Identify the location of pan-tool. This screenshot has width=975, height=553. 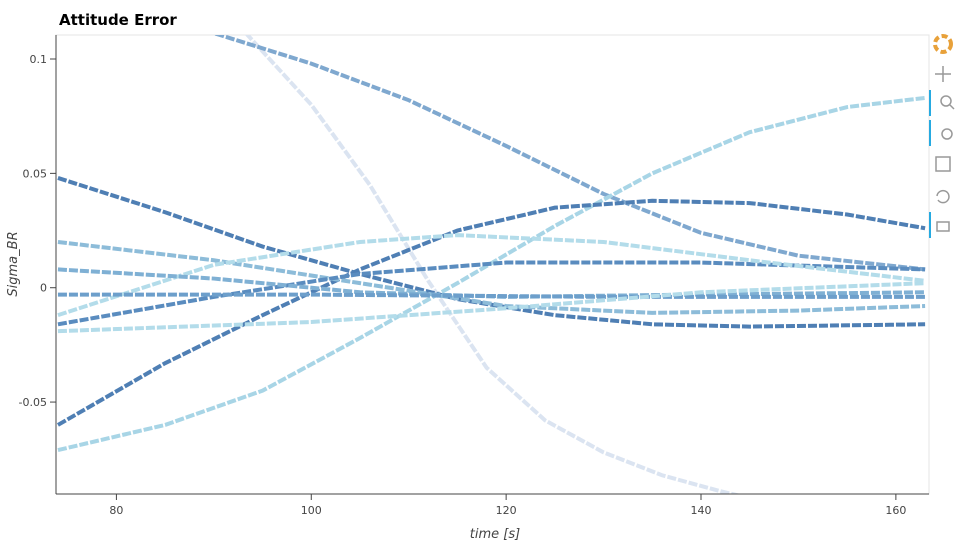
(943, 74).